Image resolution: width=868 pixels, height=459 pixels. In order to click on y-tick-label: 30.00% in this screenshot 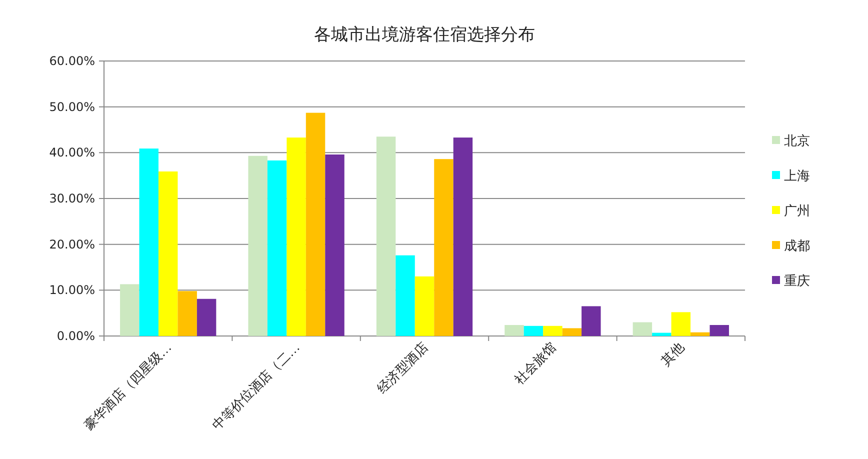, I will do `click(72, 199)`.